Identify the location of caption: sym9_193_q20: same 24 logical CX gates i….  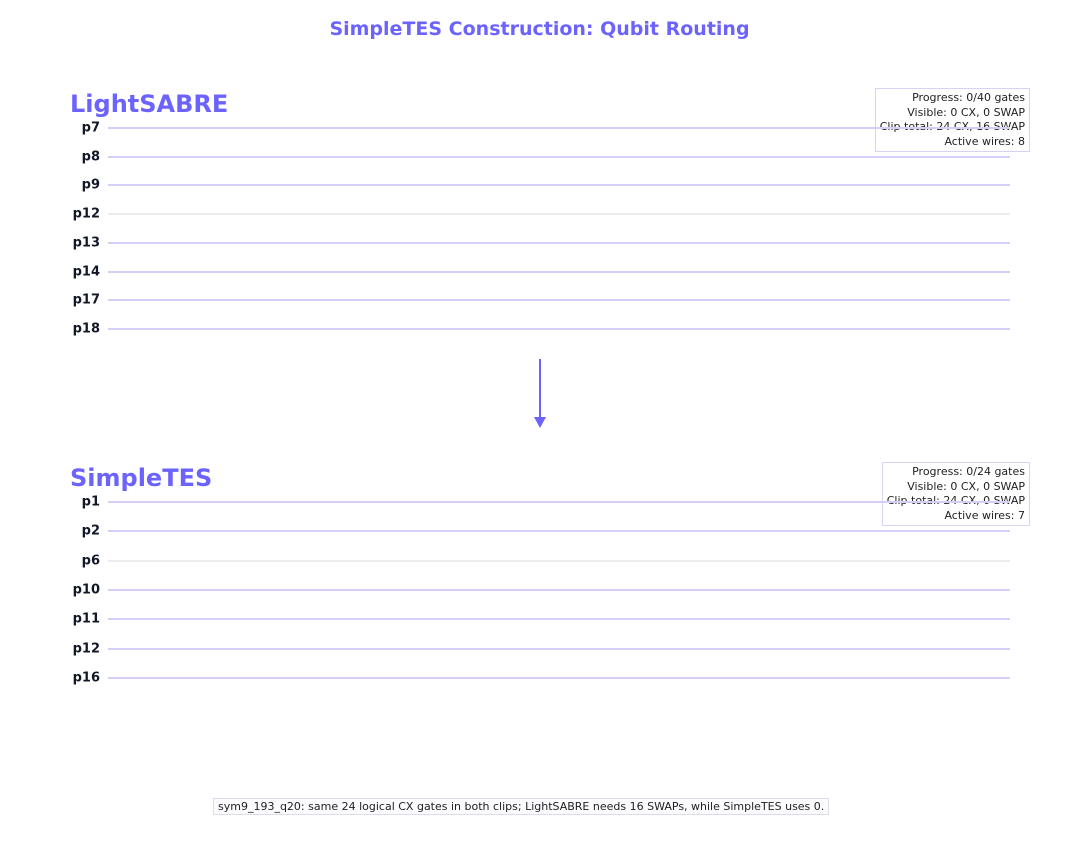
(521, 806).